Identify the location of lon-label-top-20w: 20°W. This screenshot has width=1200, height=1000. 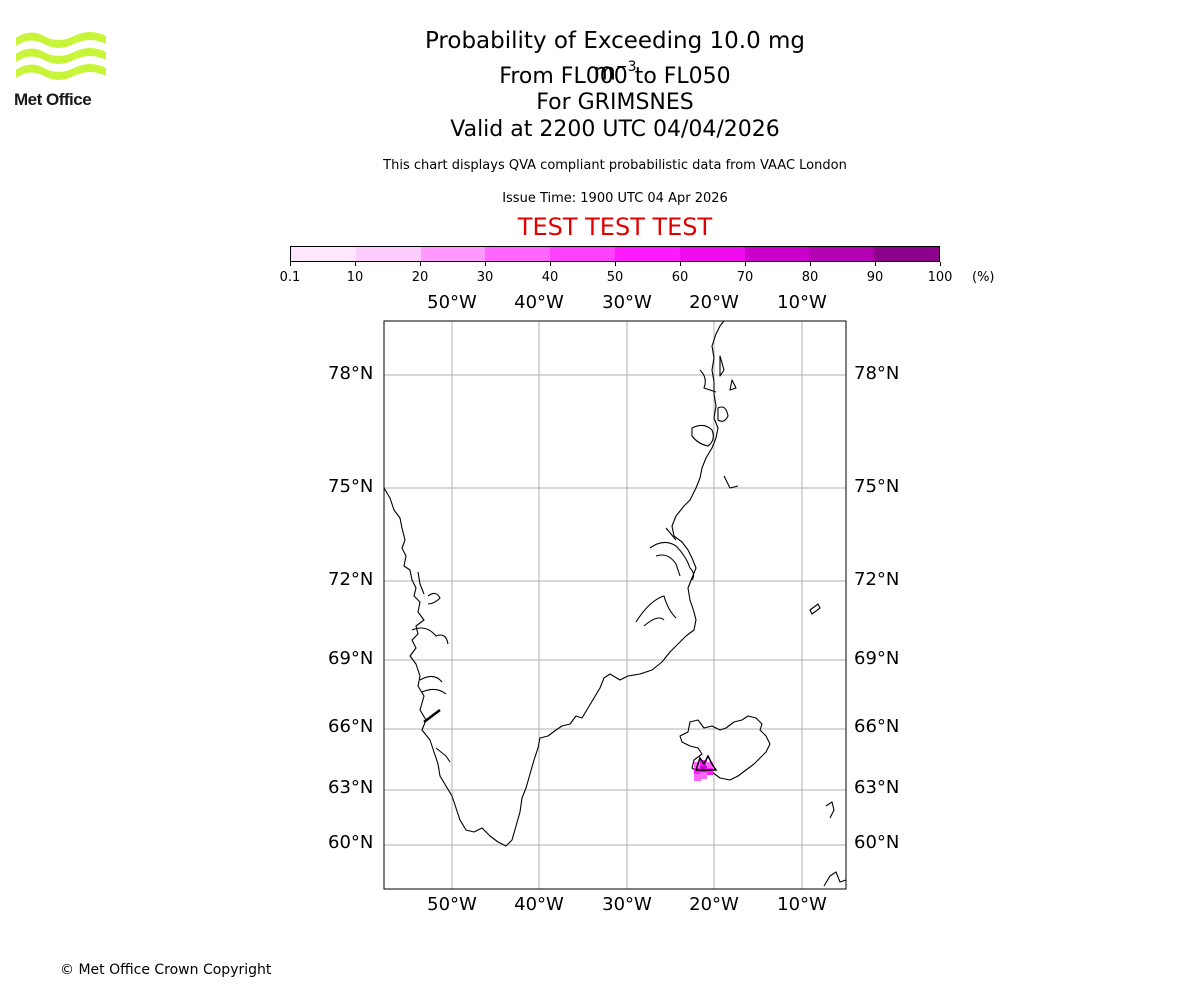
(714, 302).